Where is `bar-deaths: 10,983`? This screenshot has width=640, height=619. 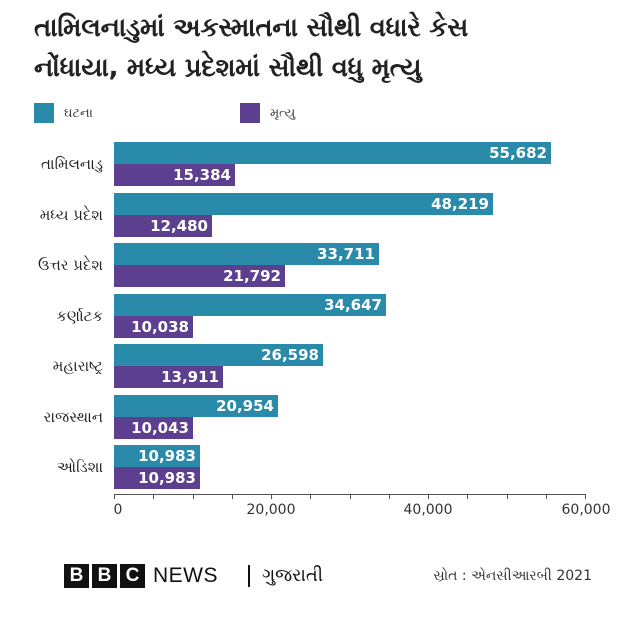
bar-deaths: 10,983 is located at coordinates (157, 478).